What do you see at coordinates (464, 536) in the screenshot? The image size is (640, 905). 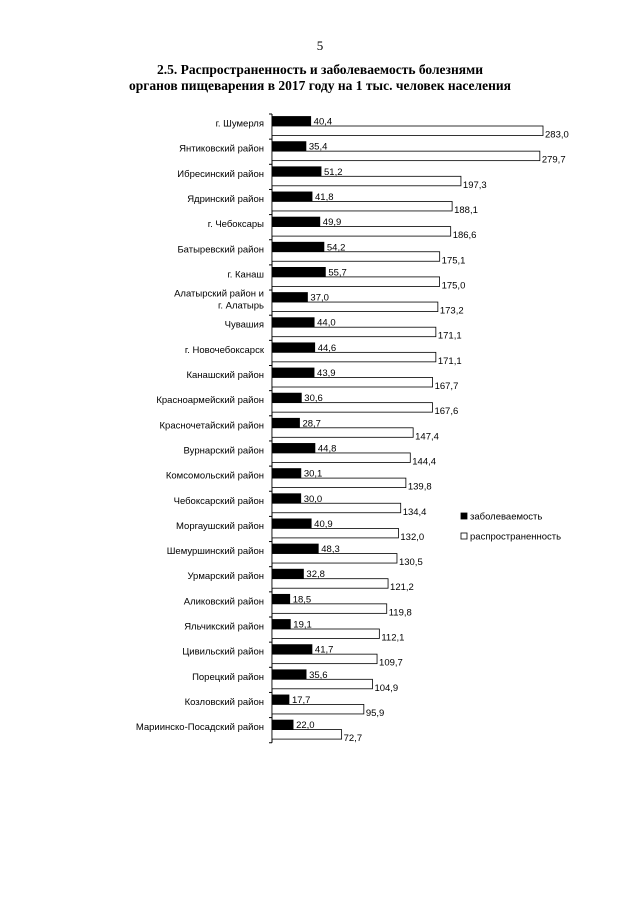 I see `legend-swatch-prevalence` at bounding box center [464, 536].